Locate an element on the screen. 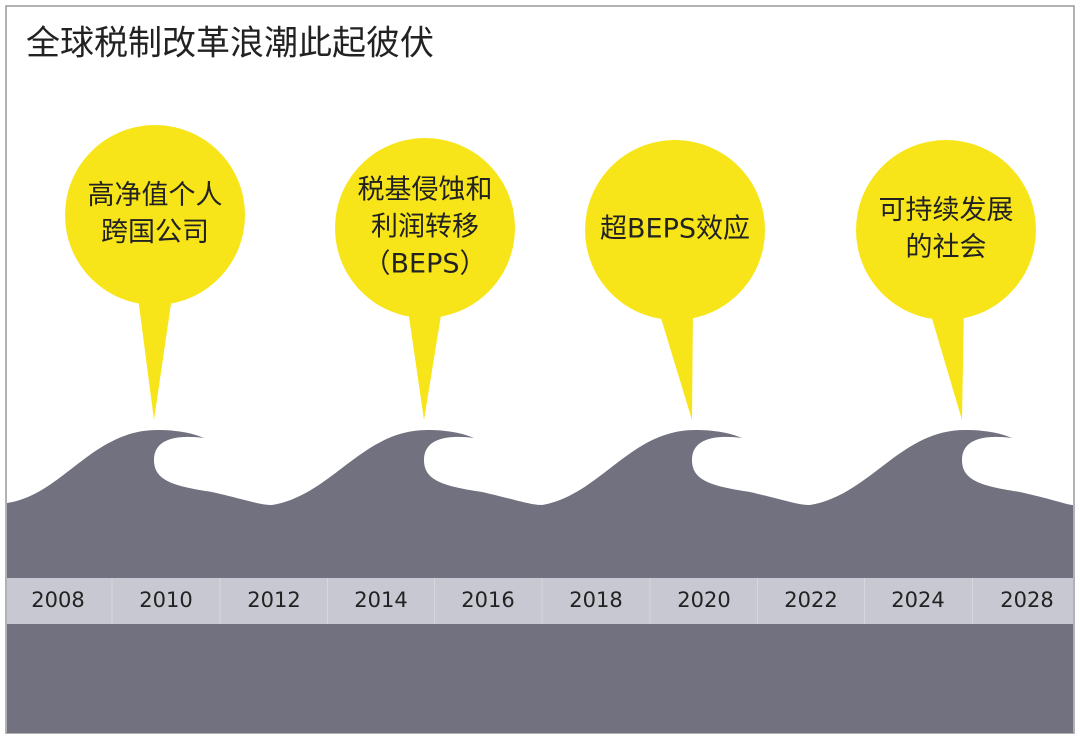 The width and height of the screenshot is (1080, 737). bubble-label: 可持续发展 is located at coordinates (946, 210).